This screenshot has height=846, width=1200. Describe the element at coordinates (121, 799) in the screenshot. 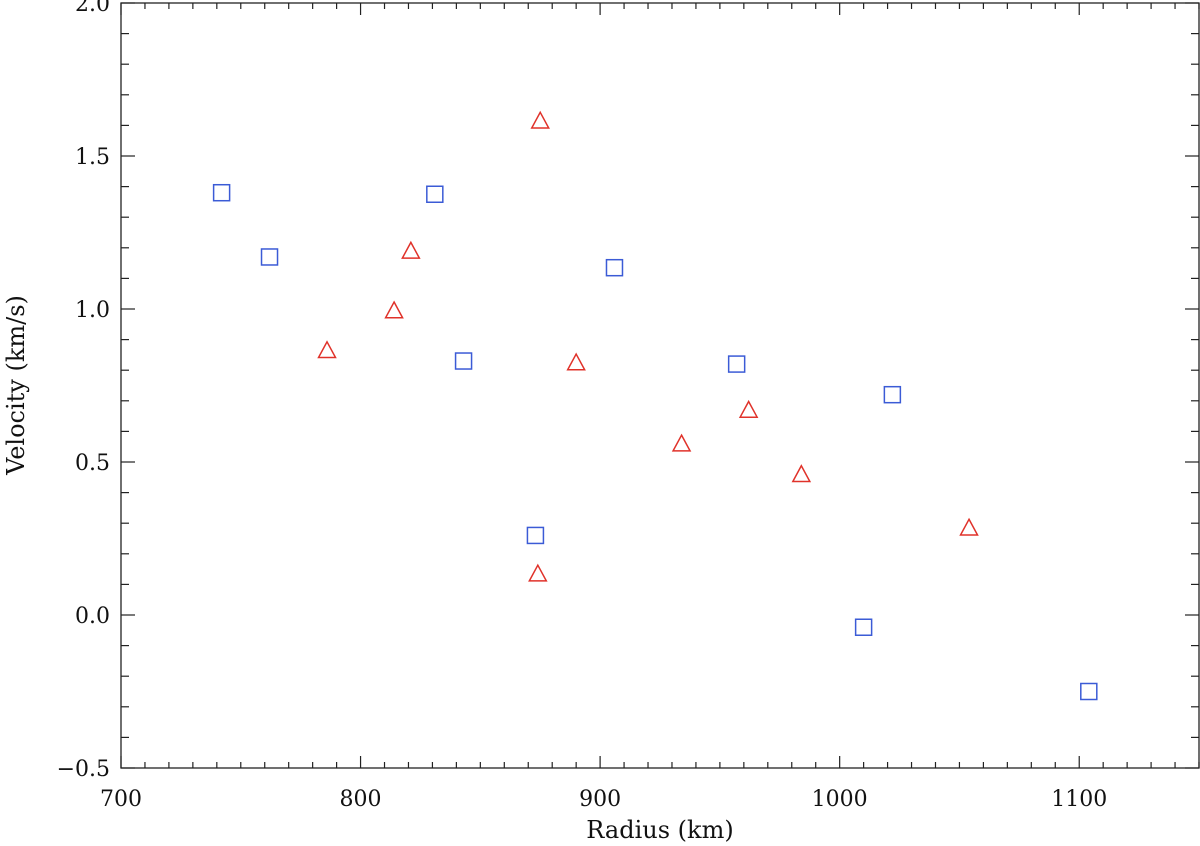

I see `x-tick-label: 700` at that location.